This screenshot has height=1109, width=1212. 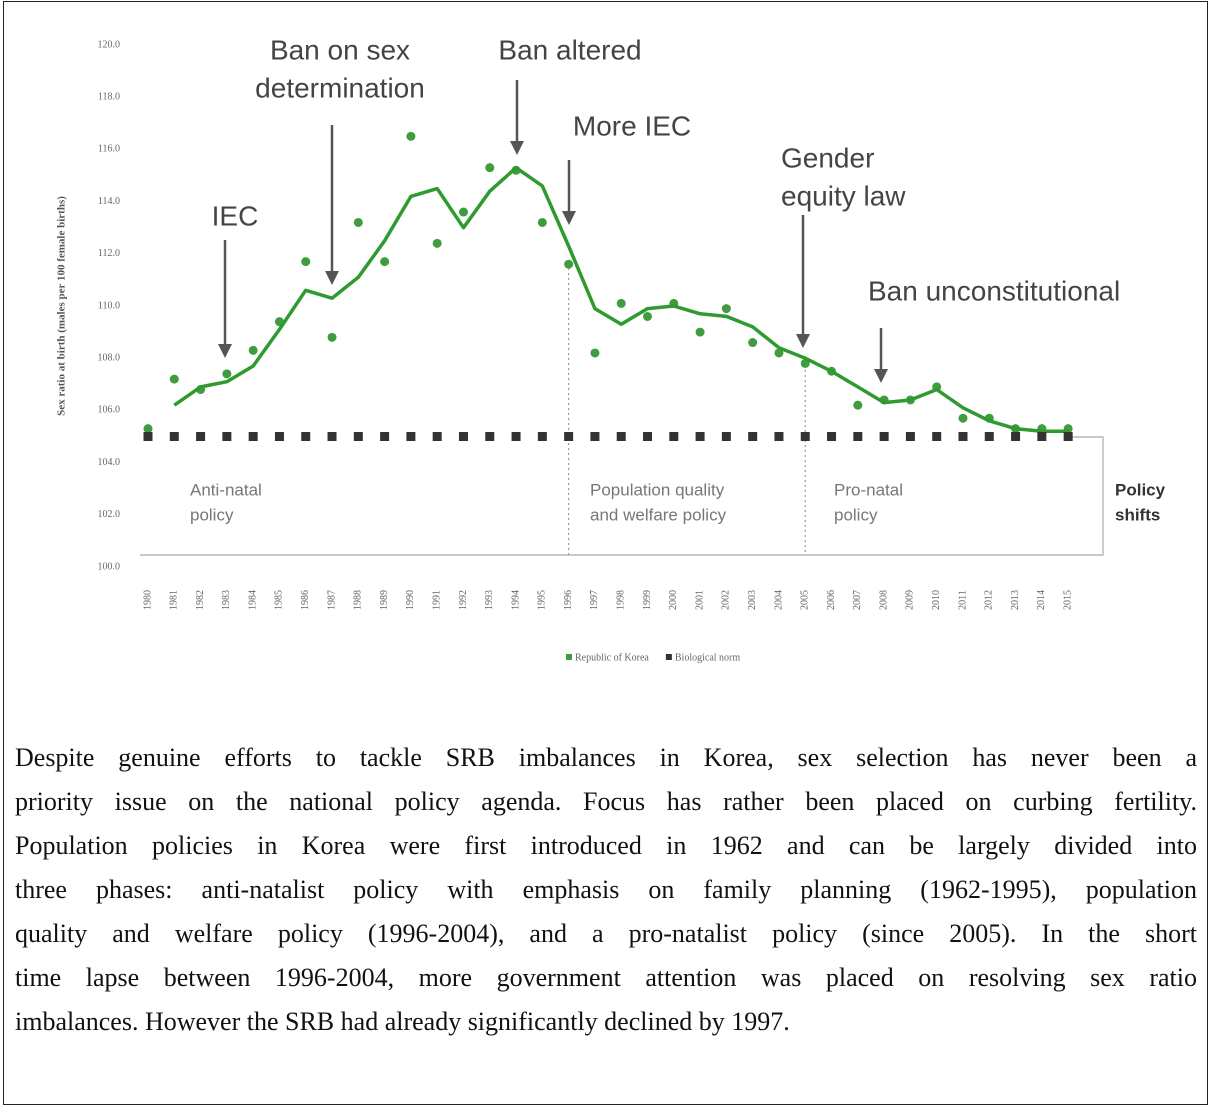 What do you see at coordinates (962, 600) in the screenshot?
I see `x-tick-label: 2011` at bounding box center [962, 600].